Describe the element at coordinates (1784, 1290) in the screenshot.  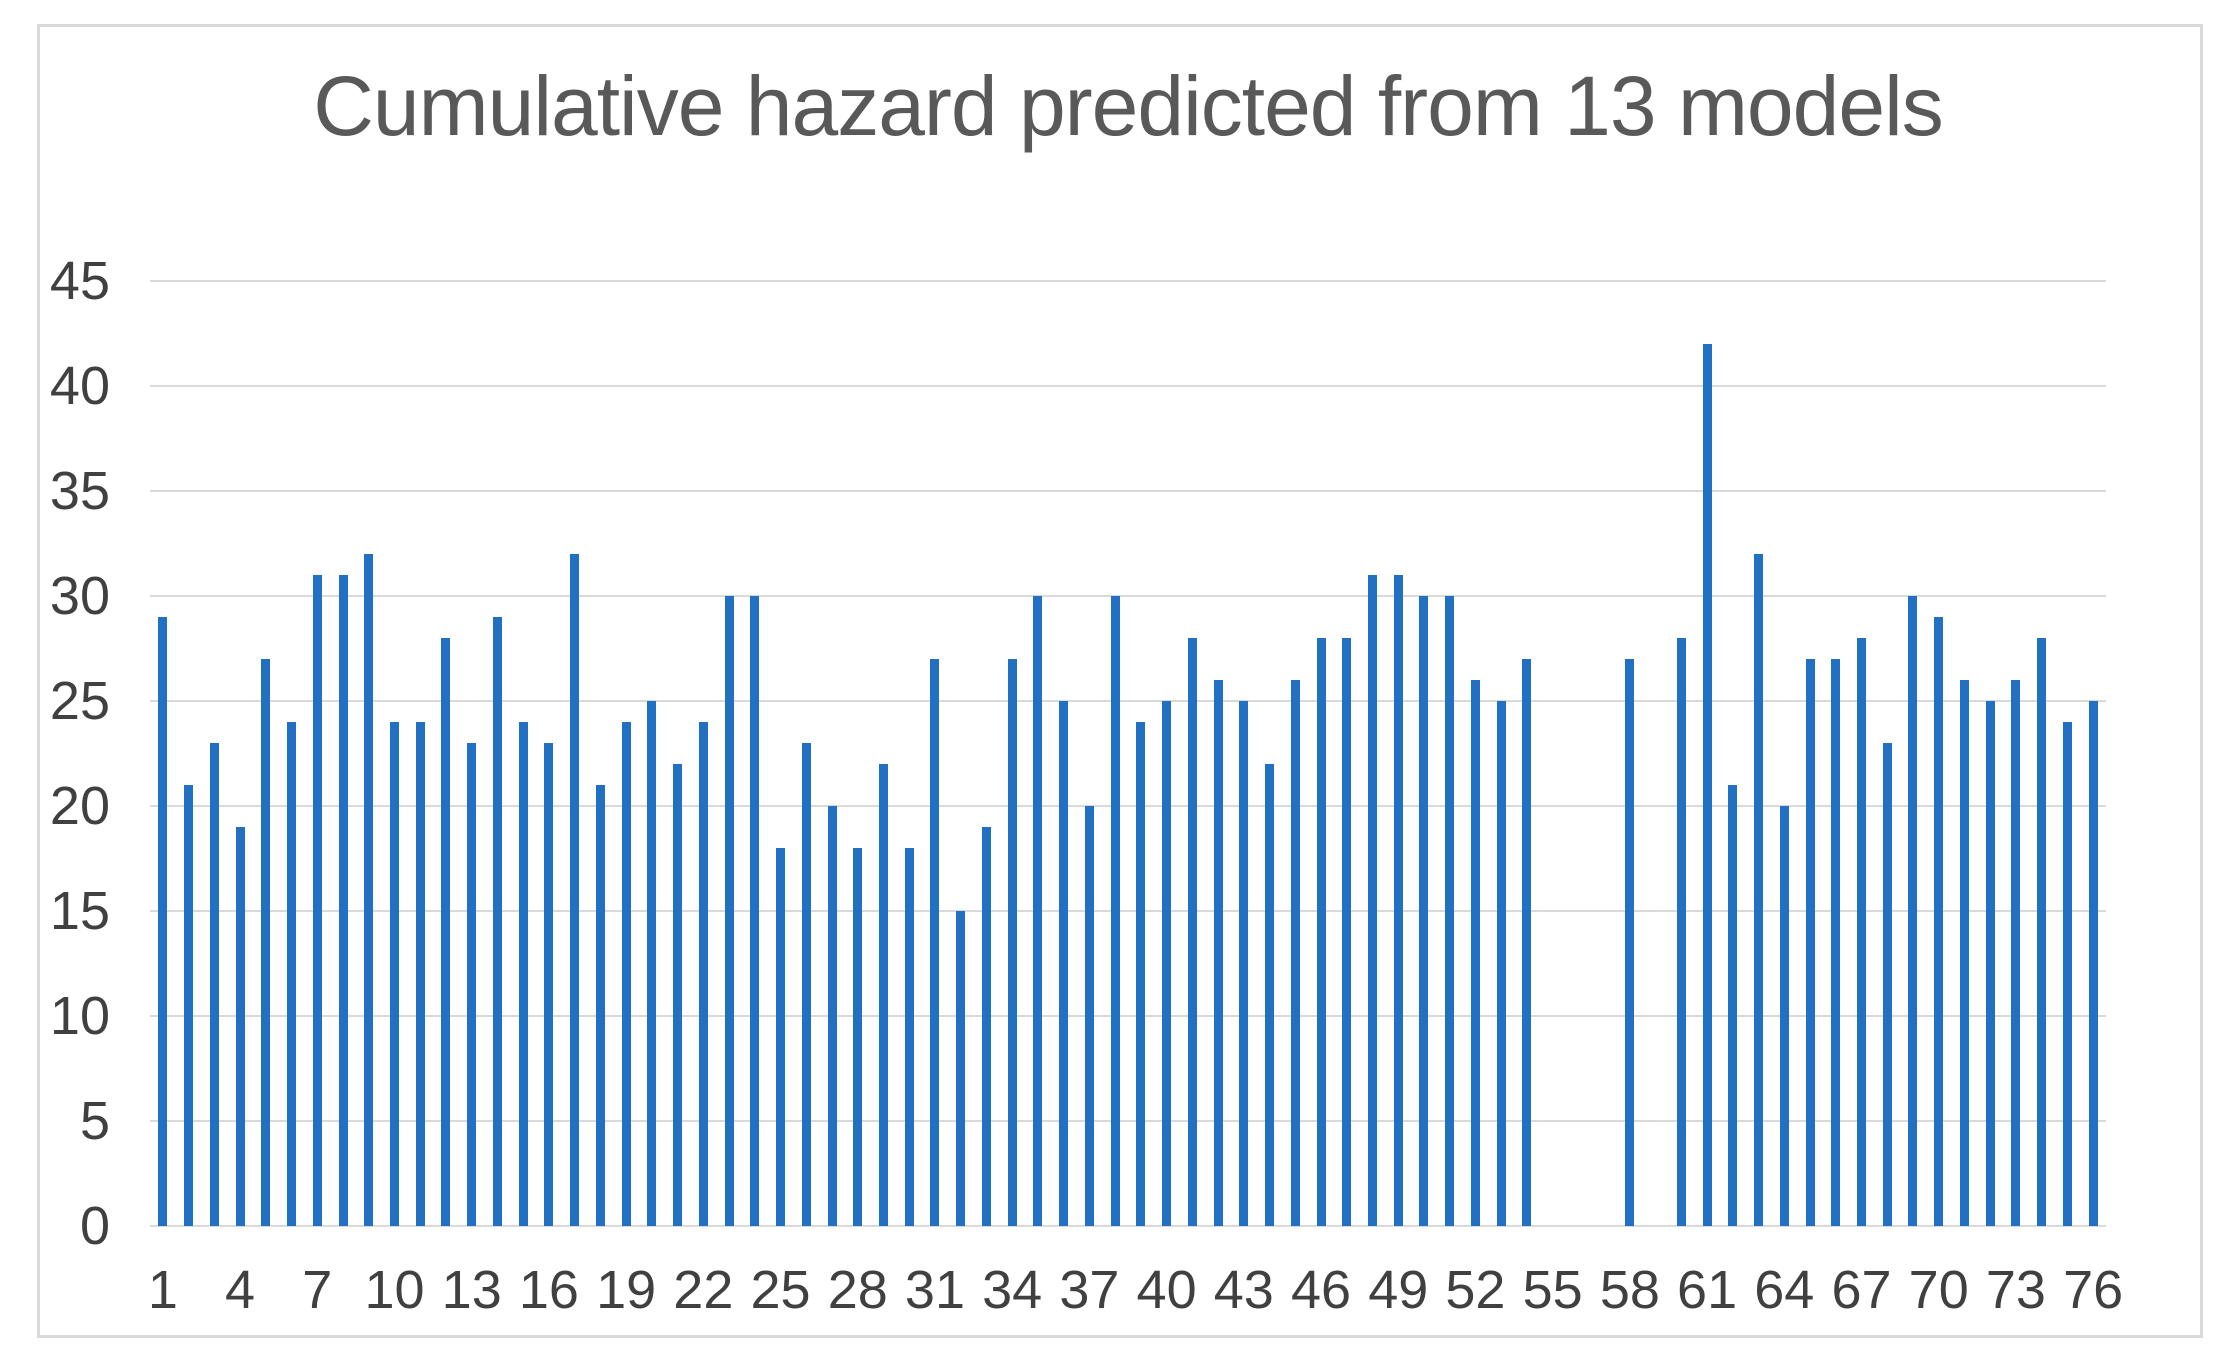
I see `x-axis-tick-label: 64` at that location.